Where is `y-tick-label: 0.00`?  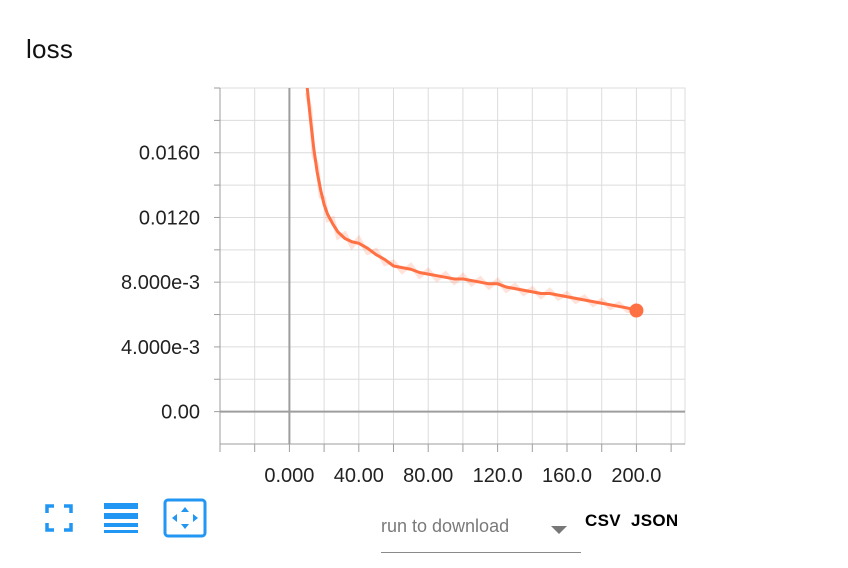
y-tick-label: 0.00 is located at coordinates (180, 413).